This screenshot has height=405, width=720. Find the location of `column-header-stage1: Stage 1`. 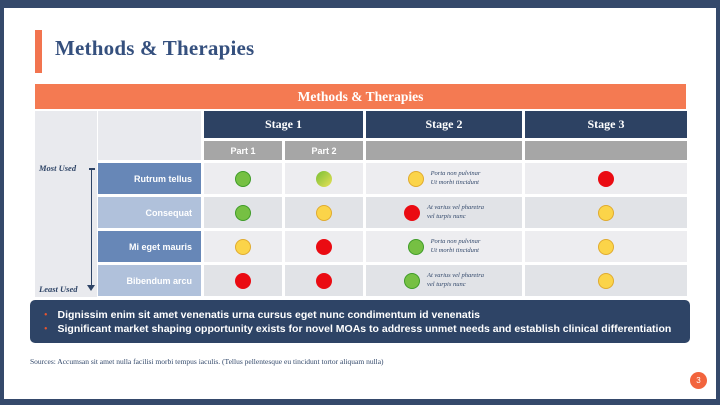

column-header-stage1: Stage 1 is located at coordinates (283, 124).